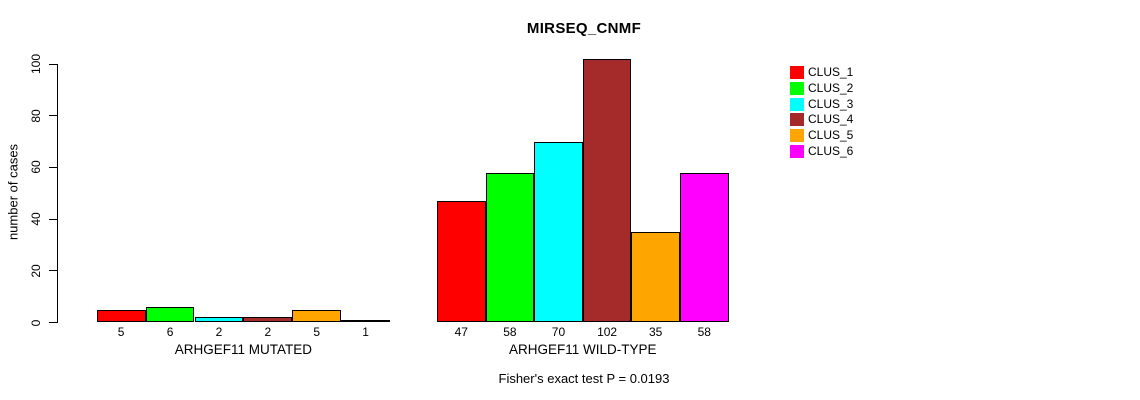 The width and height of the screenshot is (1140, 400). I want to click on legend-label: CLUS_5, so click(831, 135).